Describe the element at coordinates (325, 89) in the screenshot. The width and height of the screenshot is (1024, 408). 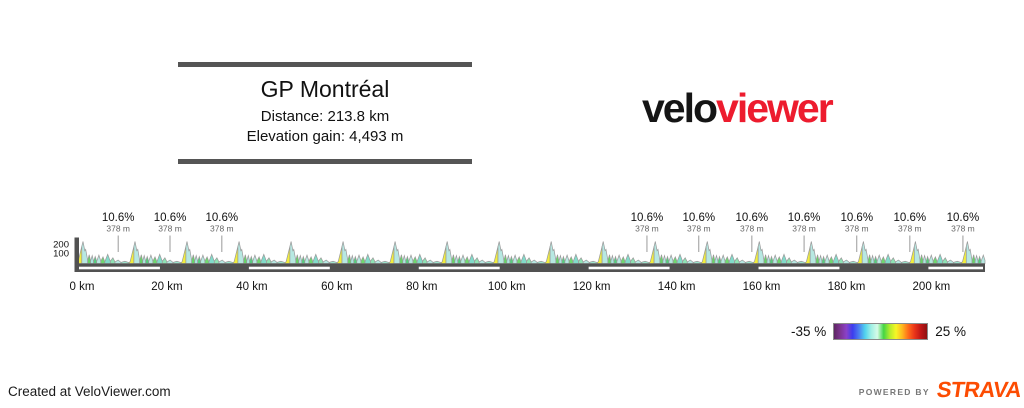
I see `page-title: GP Montréal` at that location.